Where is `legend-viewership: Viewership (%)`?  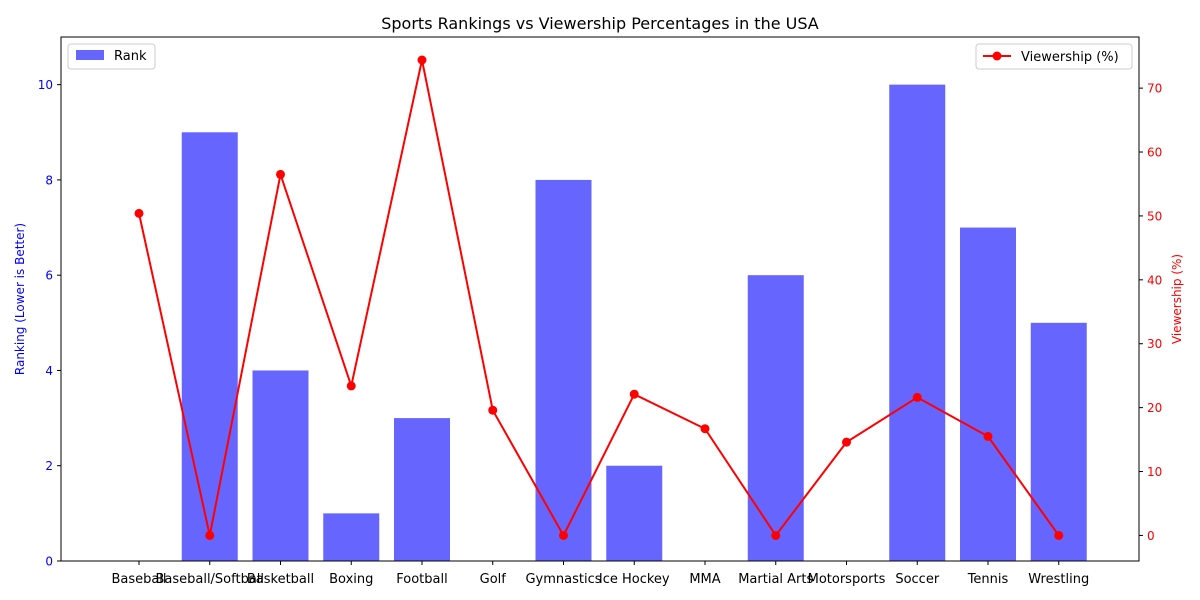
legend-viewership: Viewership (%) is located at coordinates (1054, 56).